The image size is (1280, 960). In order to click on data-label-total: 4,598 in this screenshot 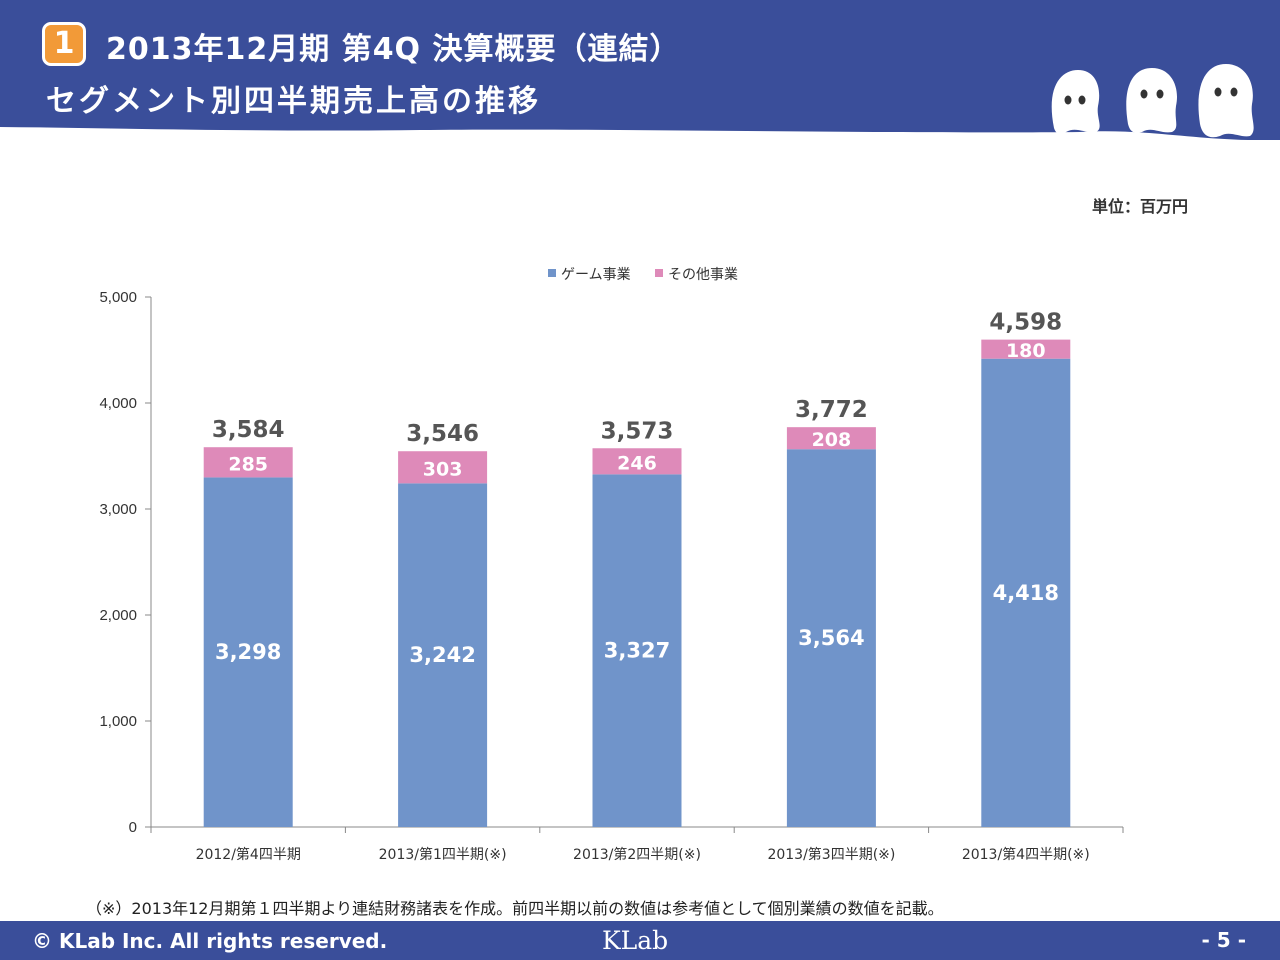, I will do `click(1025, 323)`.